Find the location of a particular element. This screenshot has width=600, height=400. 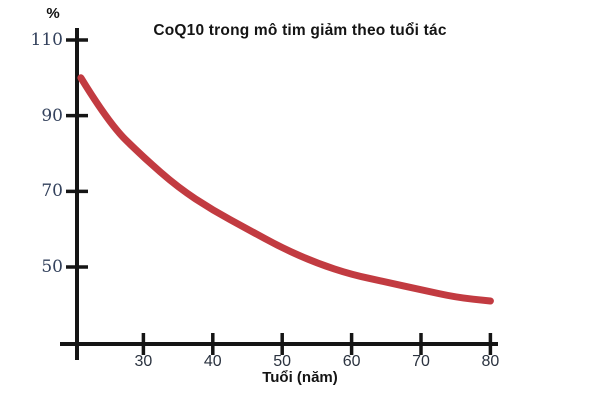

x-tick-label: 50 is located at coordinates (282, 361).